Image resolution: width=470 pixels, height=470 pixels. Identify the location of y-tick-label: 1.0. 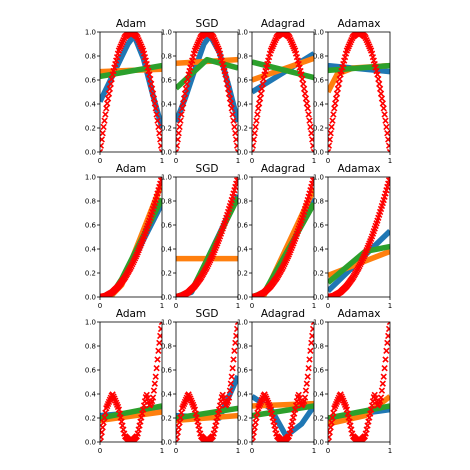
(90, 323).